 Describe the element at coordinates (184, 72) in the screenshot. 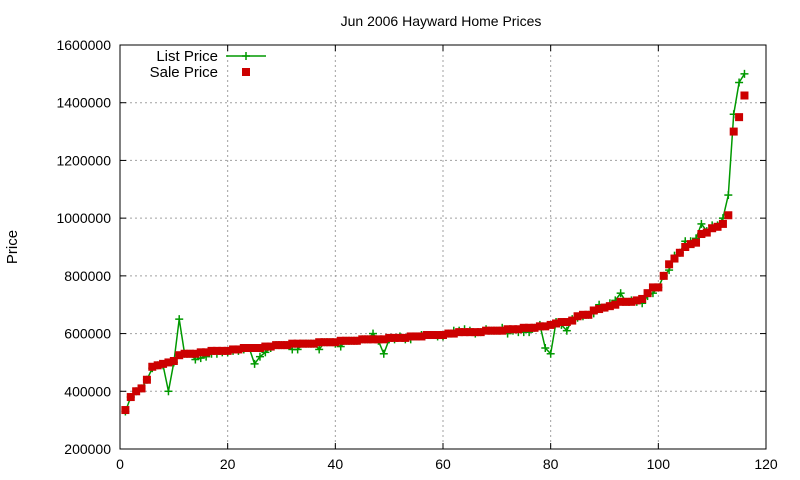

I see `legend-label: Sale Price` at that location.